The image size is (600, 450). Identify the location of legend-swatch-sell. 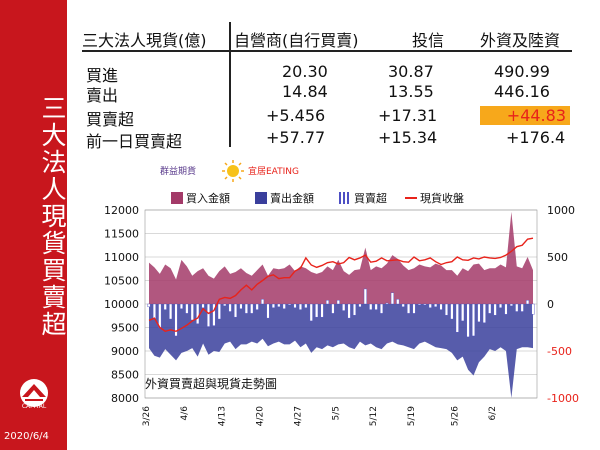
(261, 198).